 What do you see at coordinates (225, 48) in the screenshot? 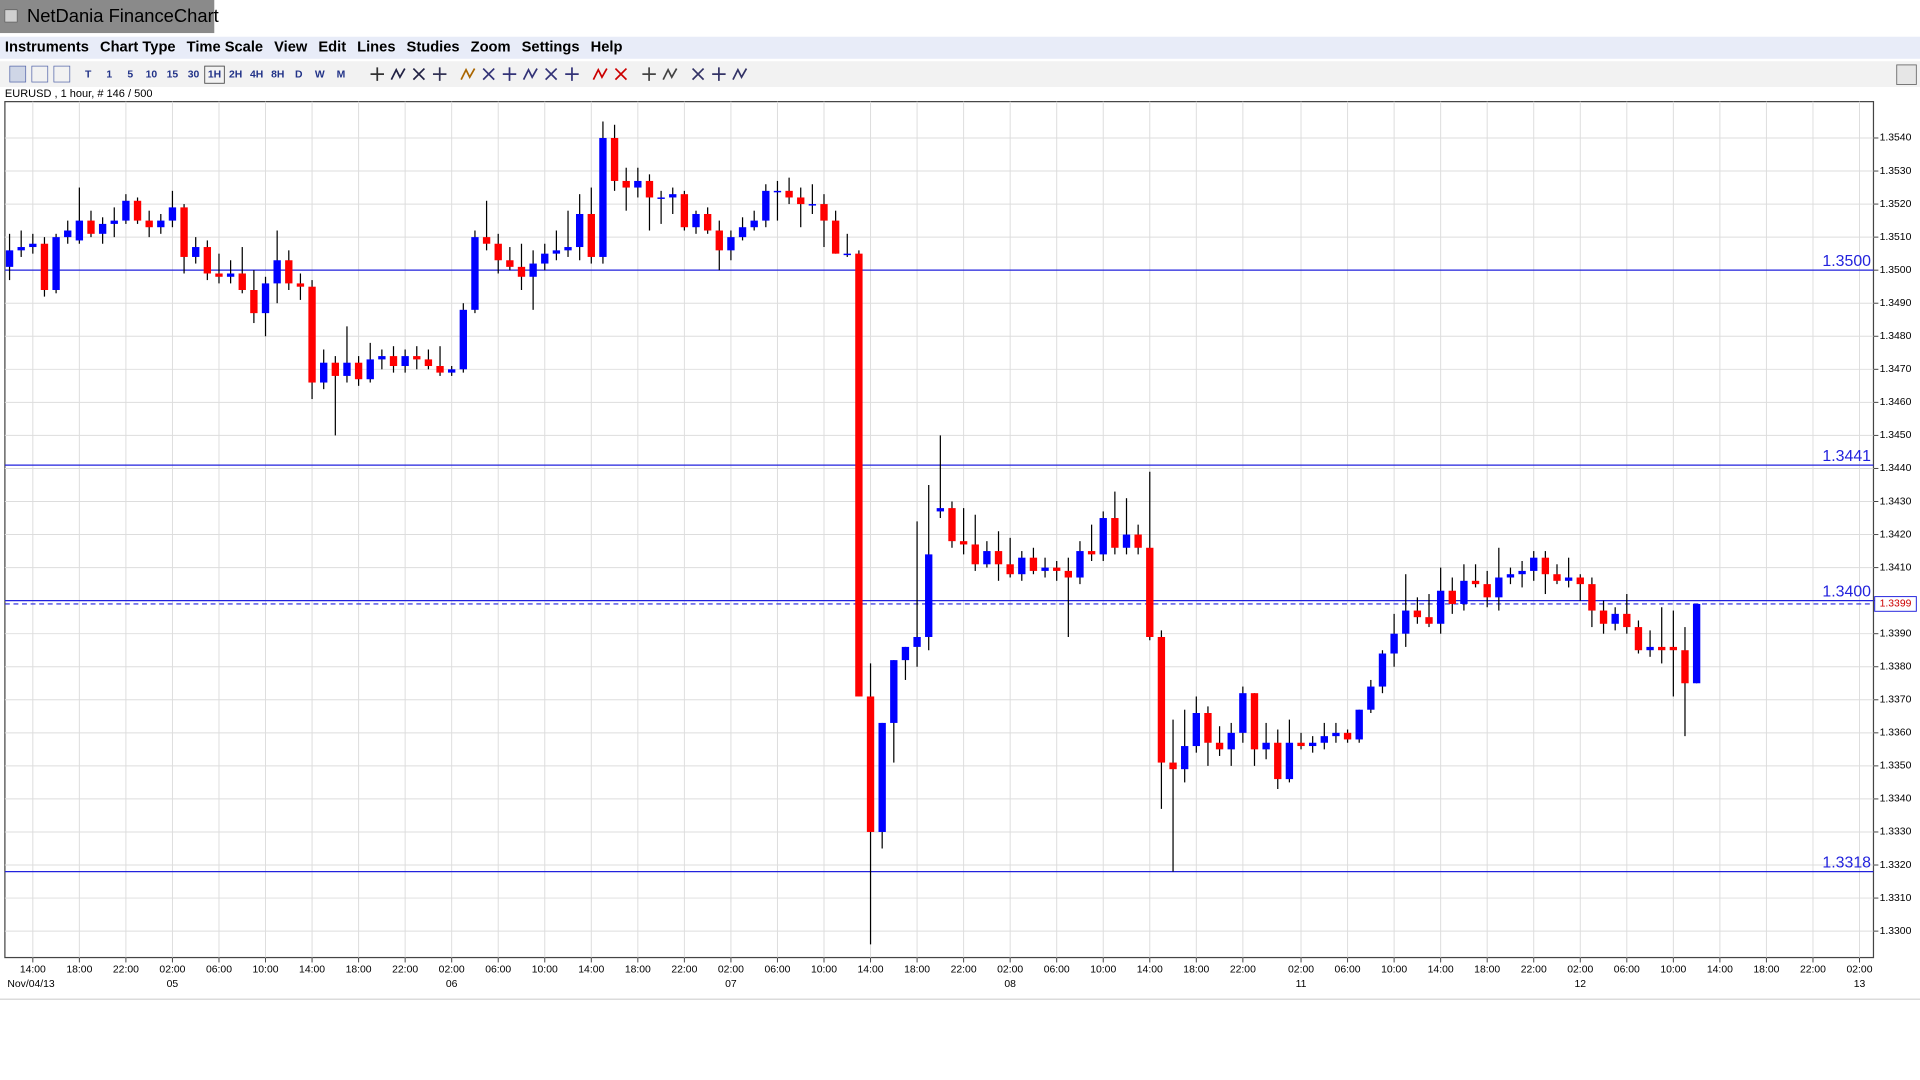
I see `menu-item: Time Scale` at bounding box center [225, 48].